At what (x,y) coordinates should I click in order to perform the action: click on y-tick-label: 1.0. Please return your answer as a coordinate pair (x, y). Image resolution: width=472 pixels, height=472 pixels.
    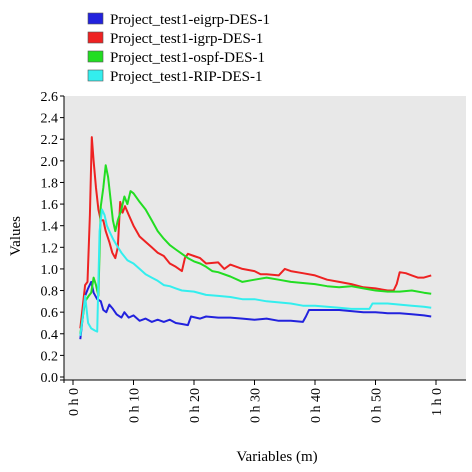
    Looking at the image, I should click on (50, 270).